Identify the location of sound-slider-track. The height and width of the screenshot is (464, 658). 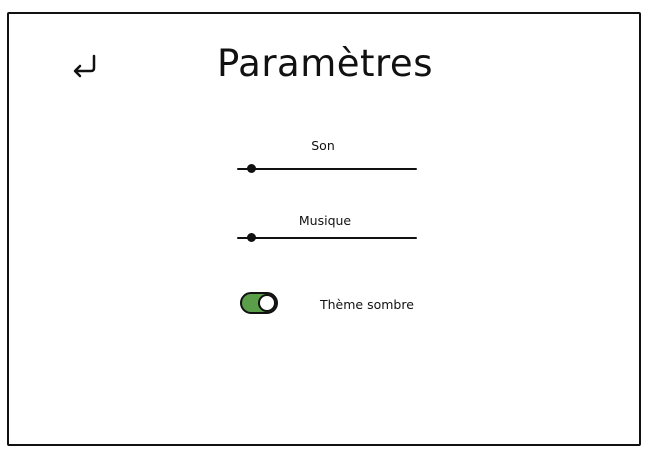
(327, 169).